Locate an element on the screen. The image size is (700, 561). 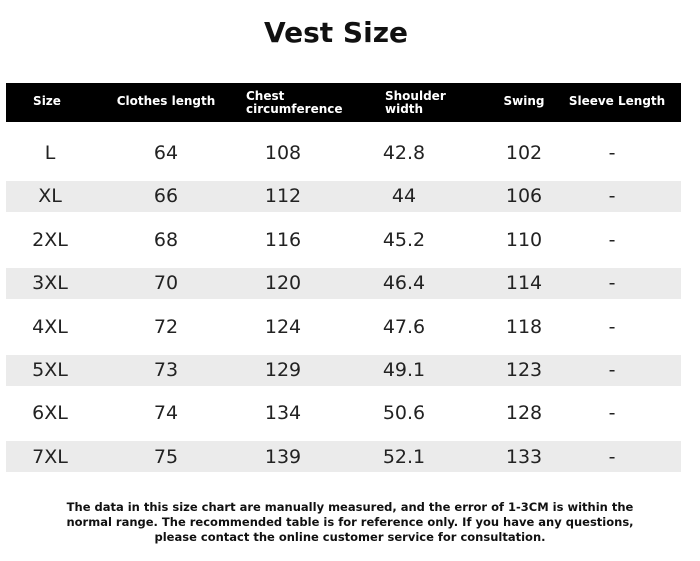
header-cell: Chest circumference is located at coordinates (294, 102).